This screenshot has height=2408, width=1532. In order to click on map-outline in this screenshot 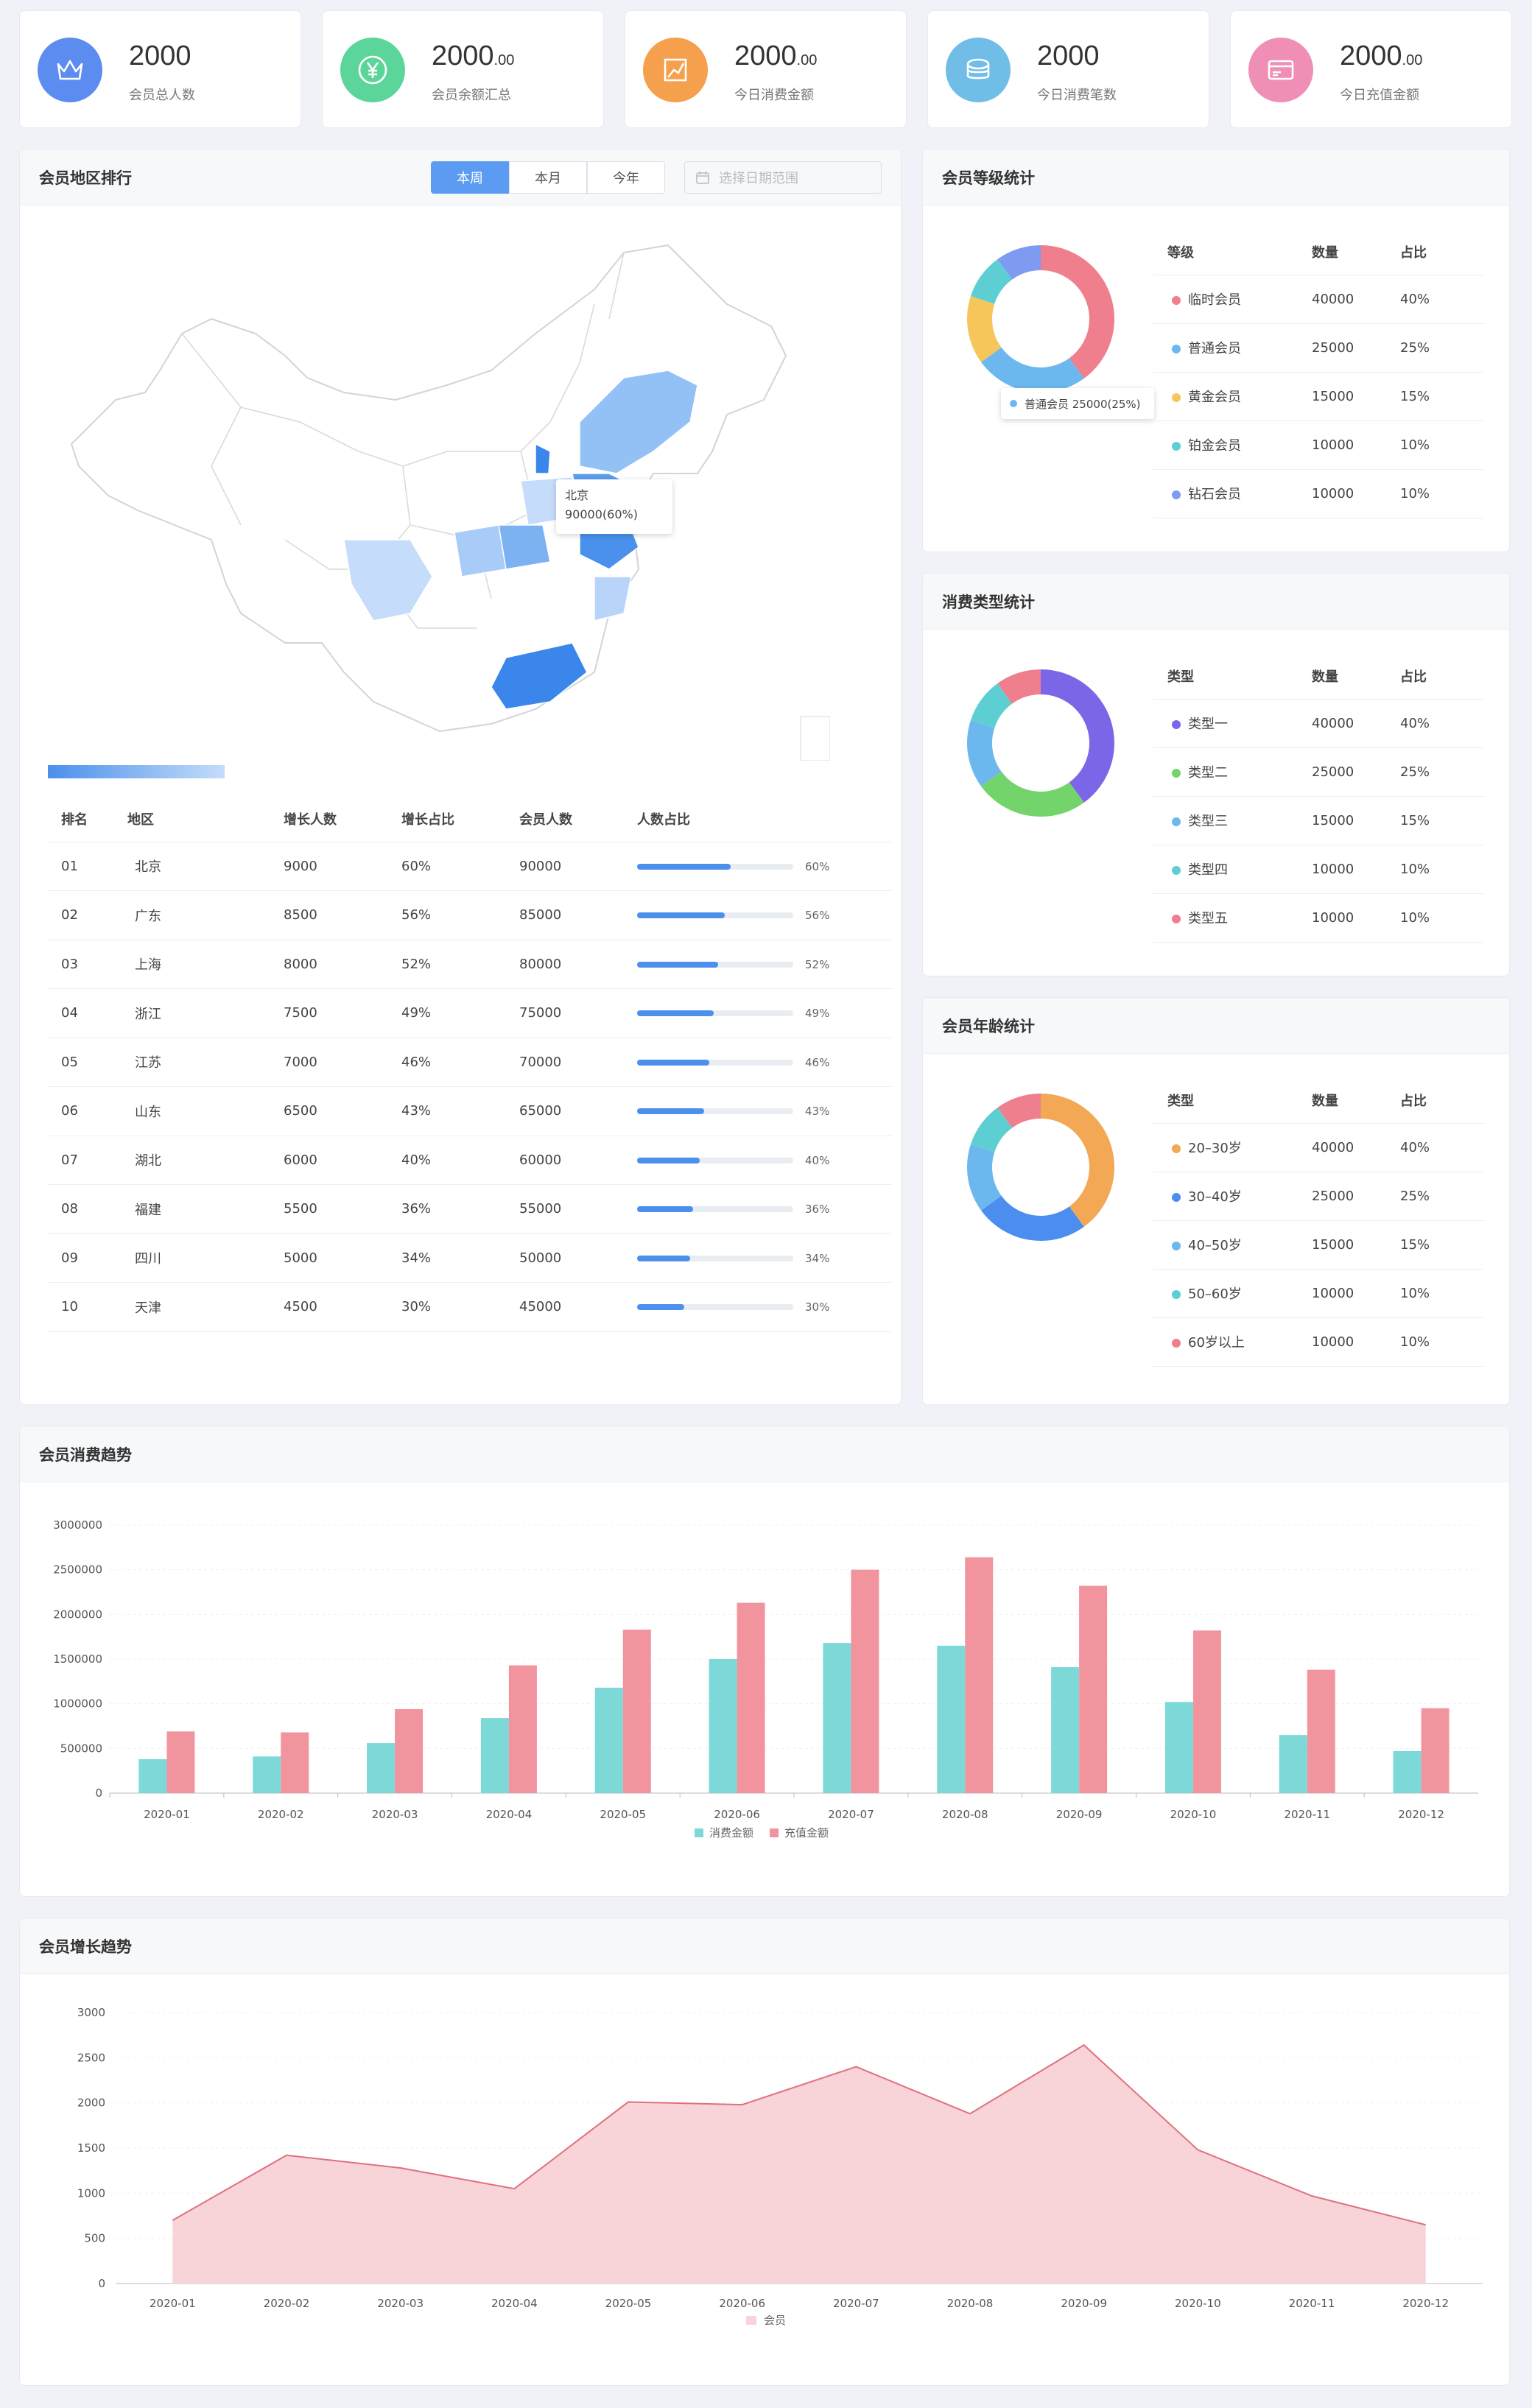, I will do `click(428, 488)`.